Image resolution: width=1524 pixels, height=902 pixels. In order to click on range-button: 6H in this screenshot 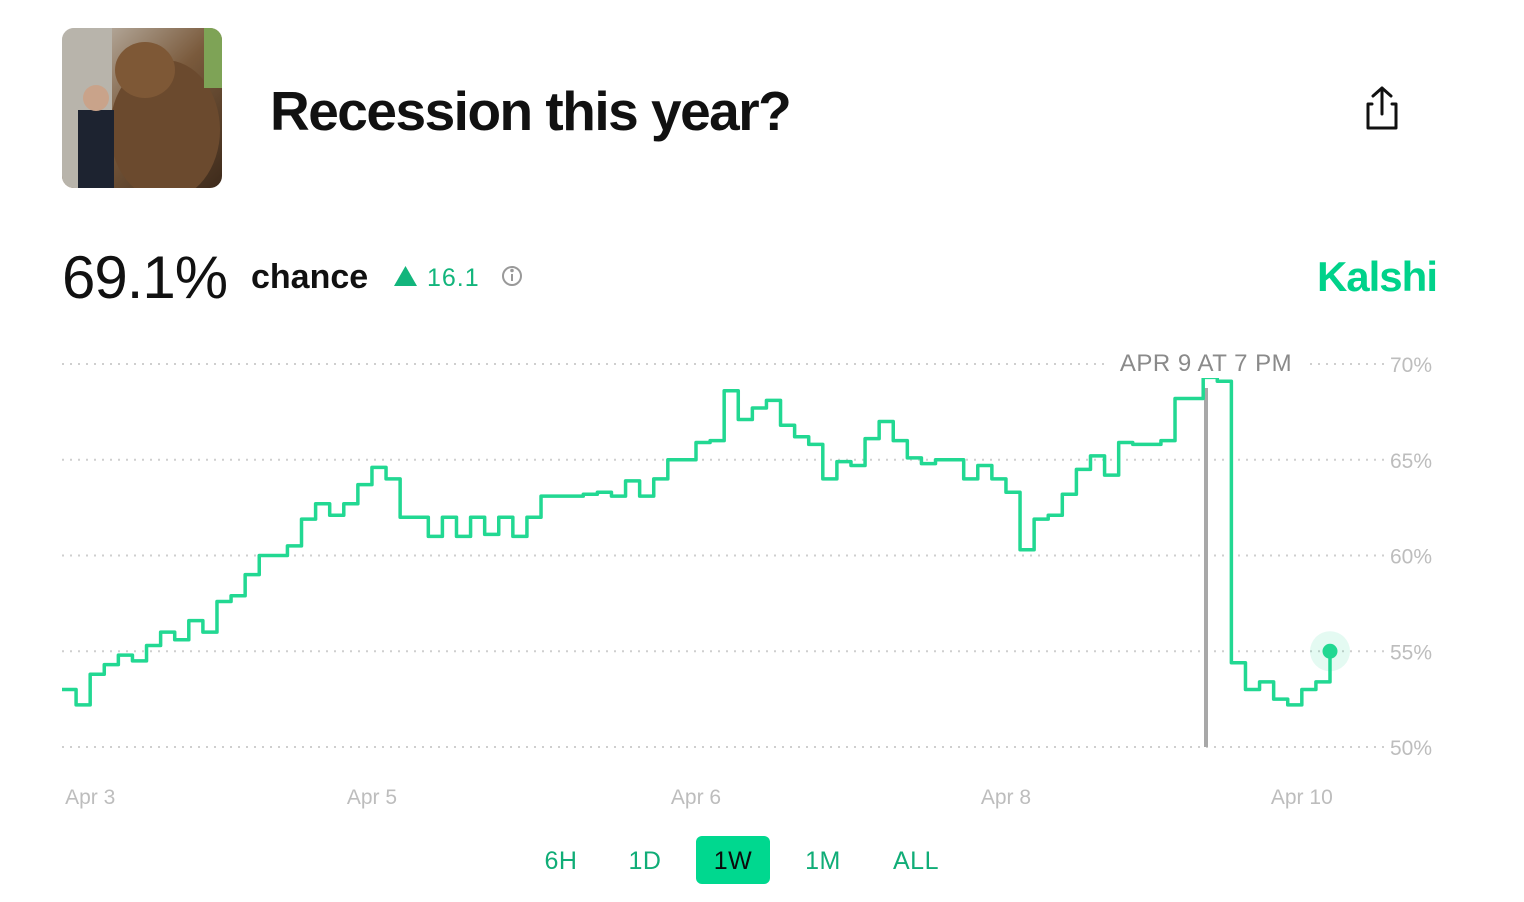, I will do `click(561, 861)`.